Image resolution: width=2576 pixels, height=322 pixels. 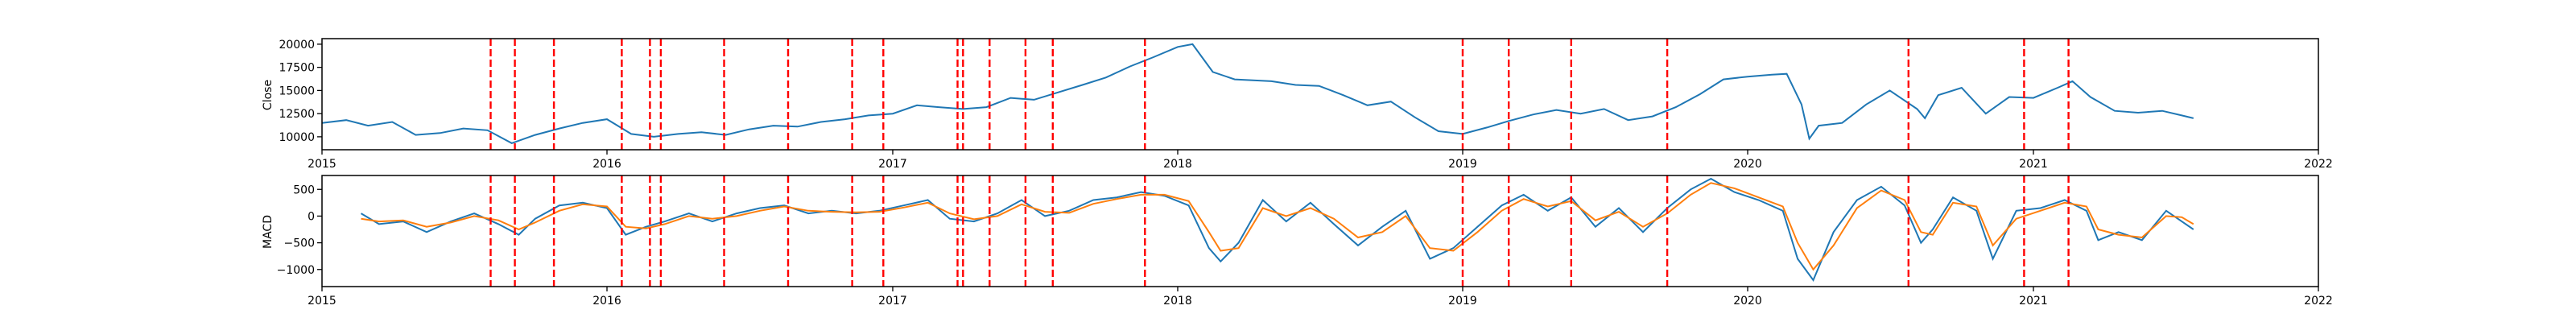 What do you see at coordinates (296, 270) in the screenshot?
I see `y-tick-label: −1000` at bounding box center [296, 270].